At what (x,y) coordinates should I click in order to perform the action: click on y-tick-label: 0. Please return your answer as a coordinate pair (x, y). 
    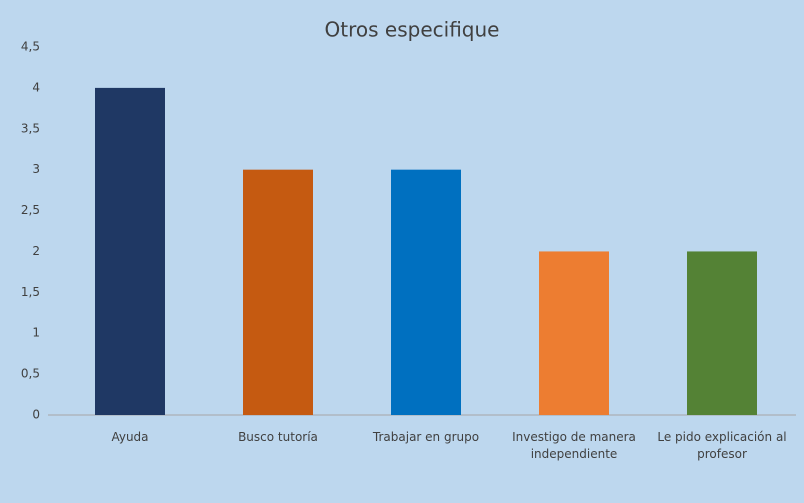
    Looking at the image, I should click on (36, 415).